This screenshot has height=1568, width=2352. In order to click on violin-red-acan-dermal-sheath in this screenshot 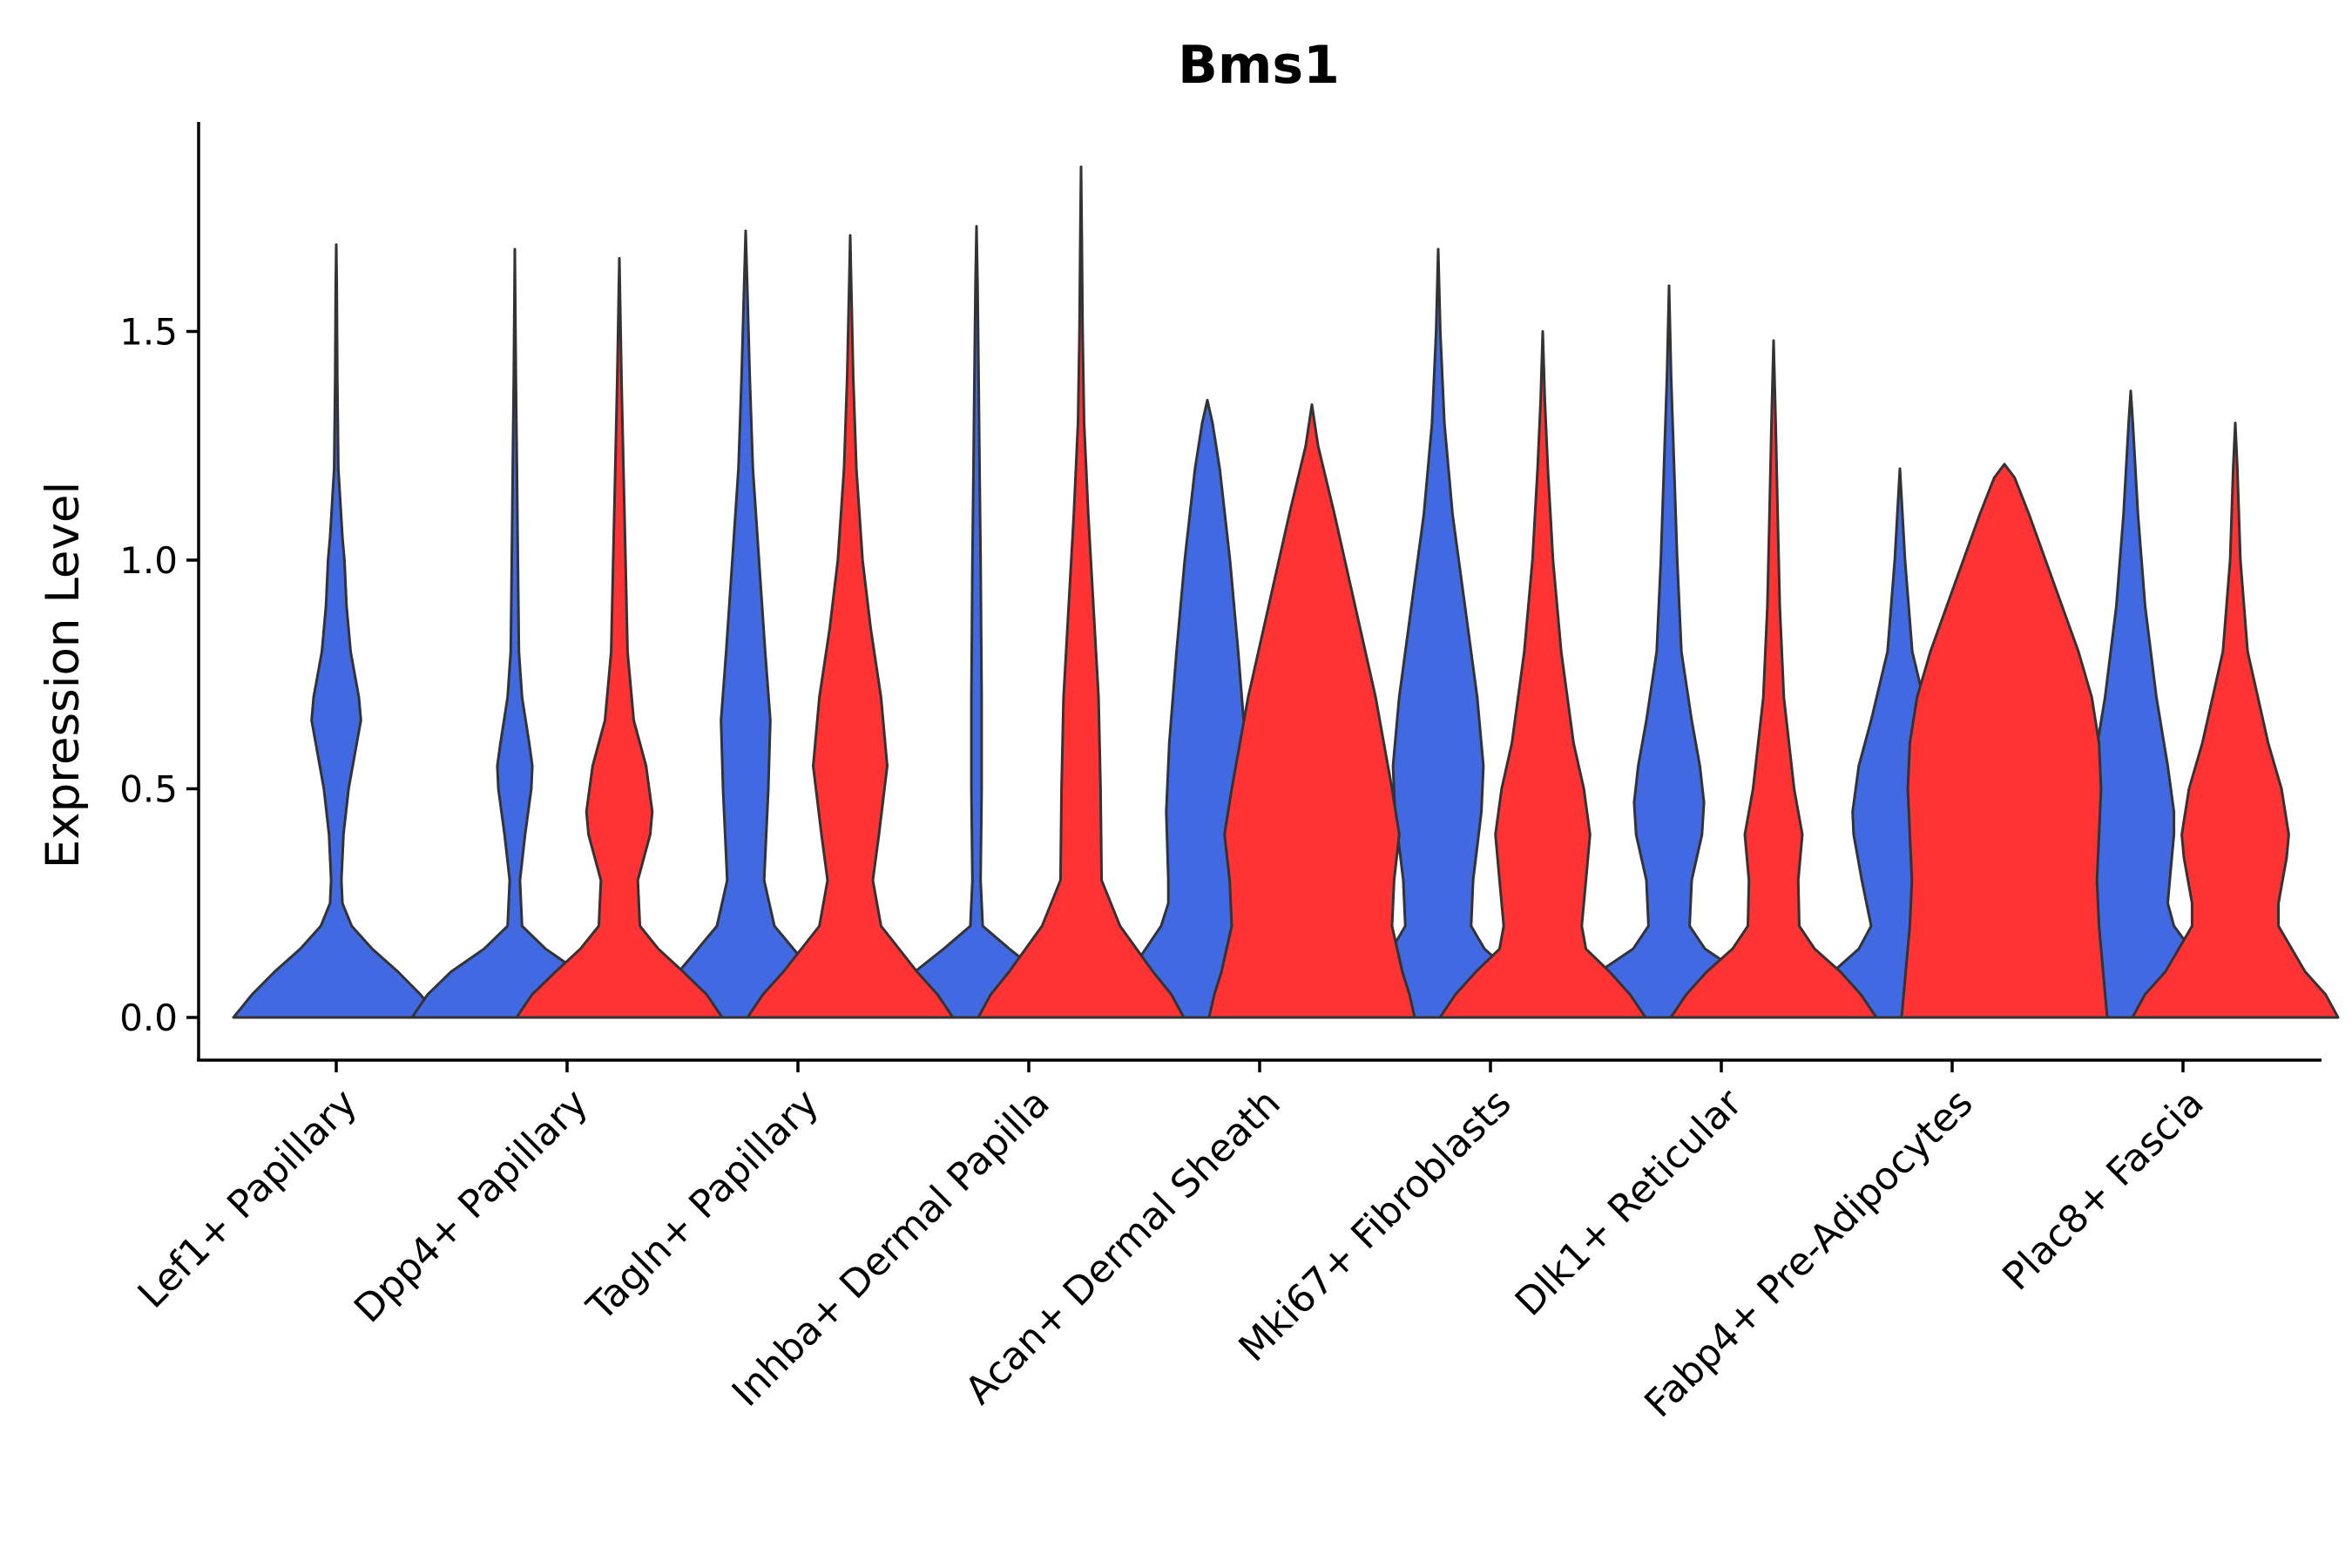, I will do `click(1311, 711)`.